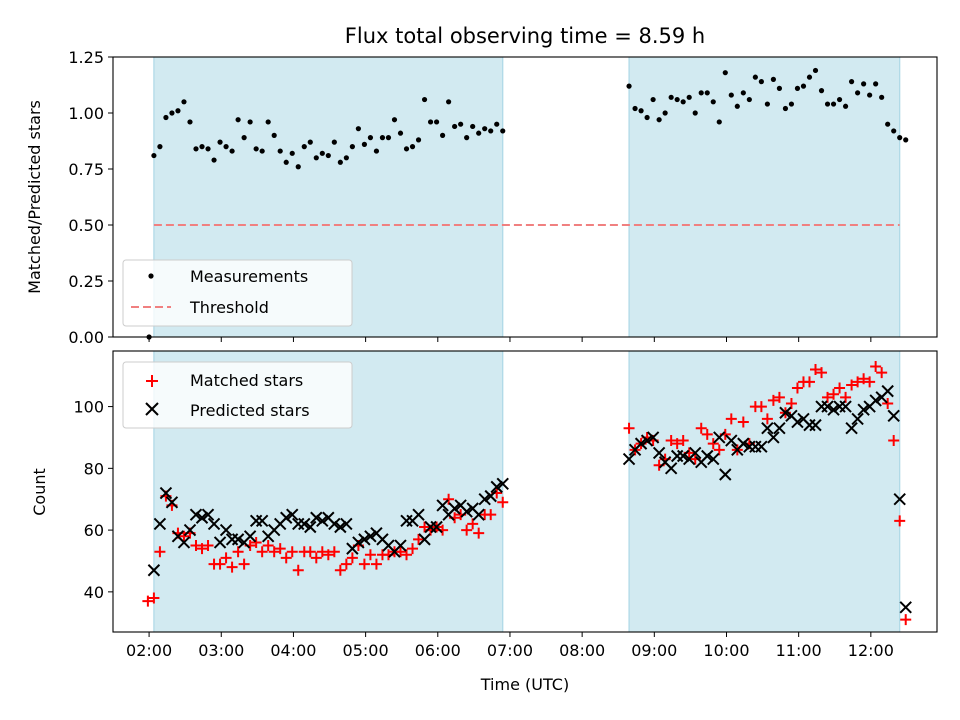 This screenshot has height=720, width=960. What do you see at coordinates (152, 409) in the screenshot?
I see `legend-marker-predicted` at bounding box center [152, 409].